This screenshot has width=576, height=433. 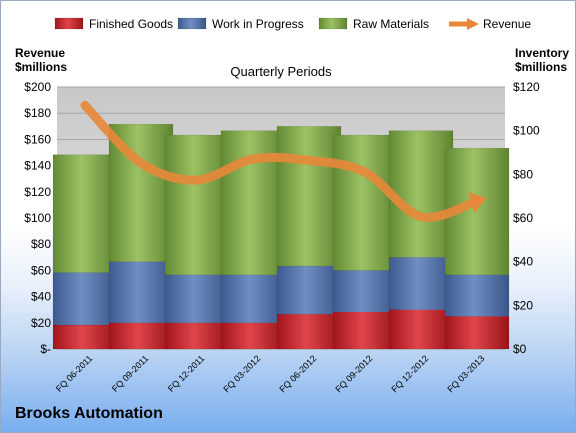 I want to click on right-axis-tick-label: $100, so click(x=526, y=131).